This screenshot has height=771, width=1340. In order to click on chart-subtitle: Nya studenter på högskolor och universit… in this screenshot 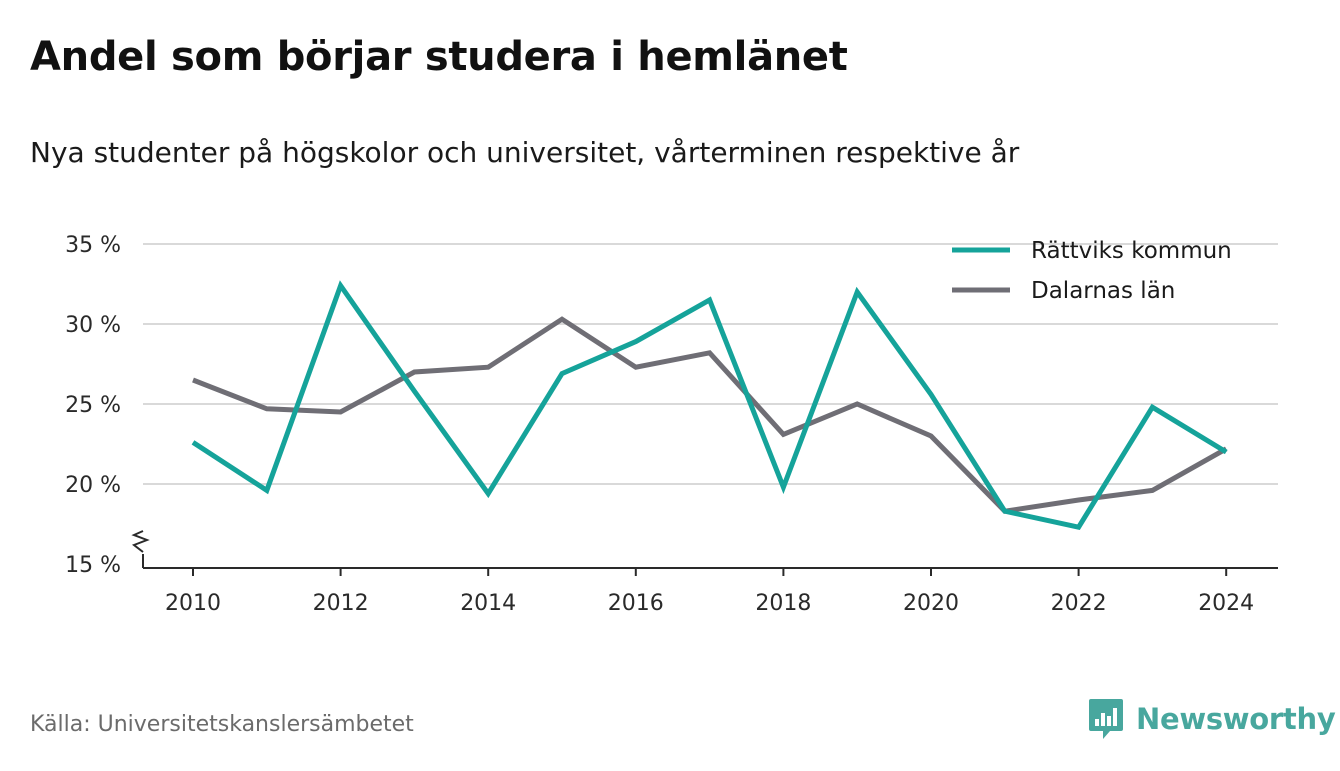, I will do `click(525, 152)`.